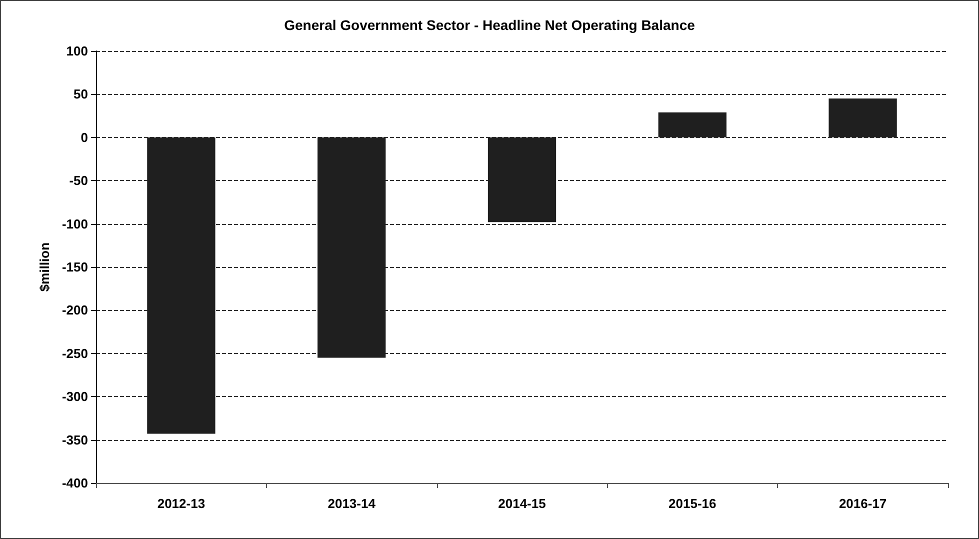  Describe the element at coordinates (84, 137) in the screenshot. I see `y-tick-label: 0` at that location.